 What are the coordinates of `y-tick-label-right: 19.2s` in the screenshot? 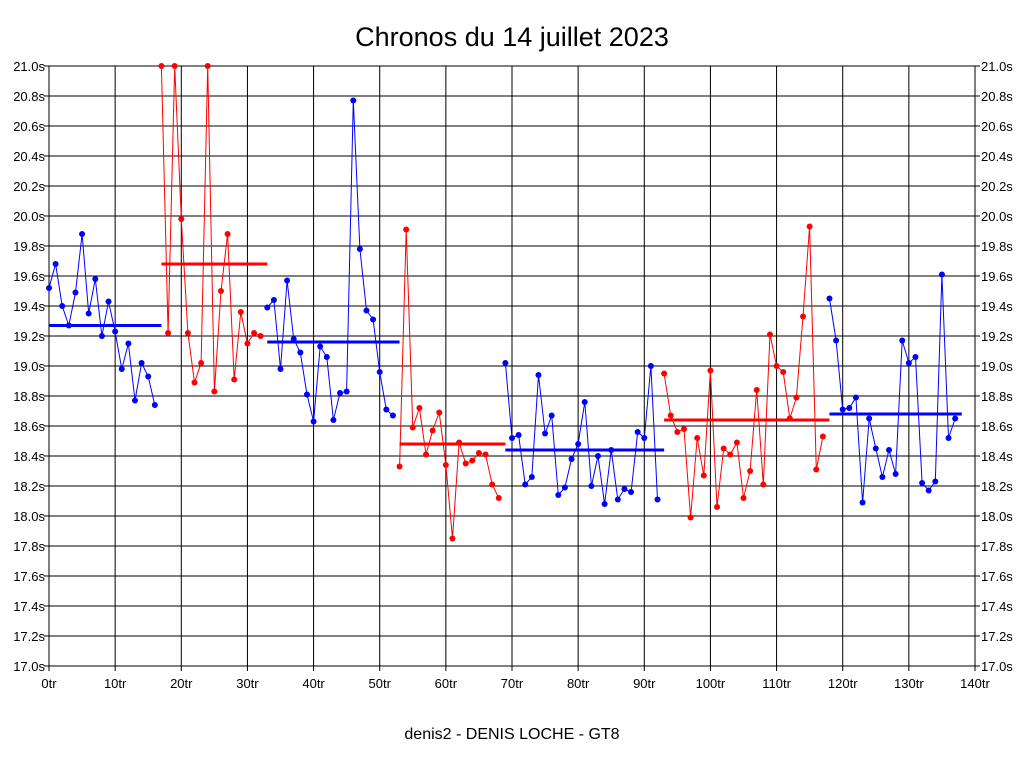 It's located at (997, 336).